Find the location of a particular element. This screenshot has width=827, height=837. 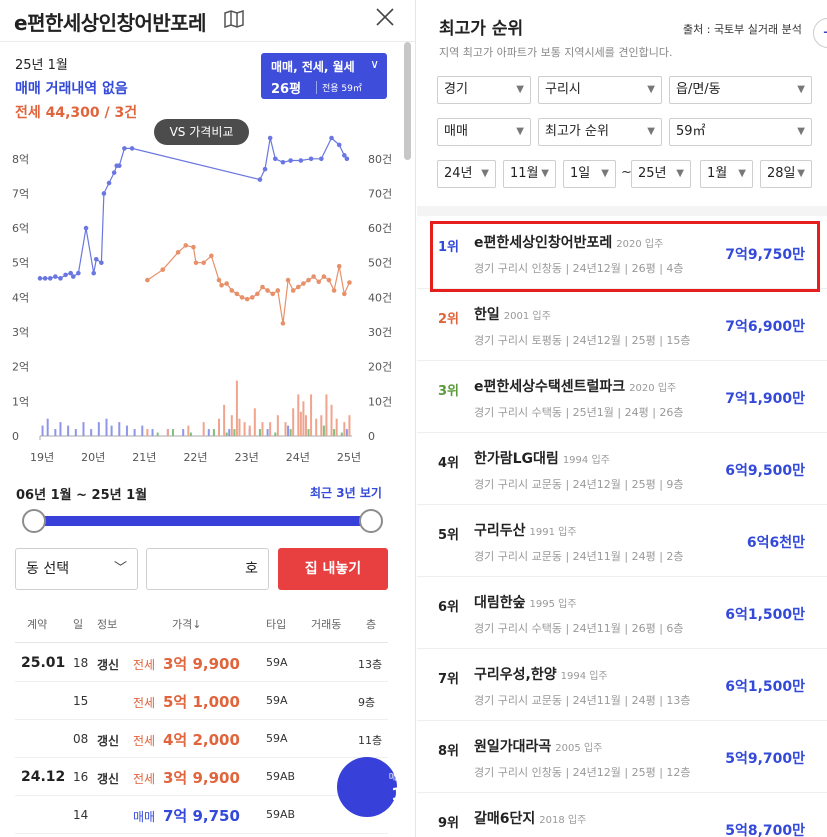

y-left-tick-label: 8억 is located at coordinates (20, 159).